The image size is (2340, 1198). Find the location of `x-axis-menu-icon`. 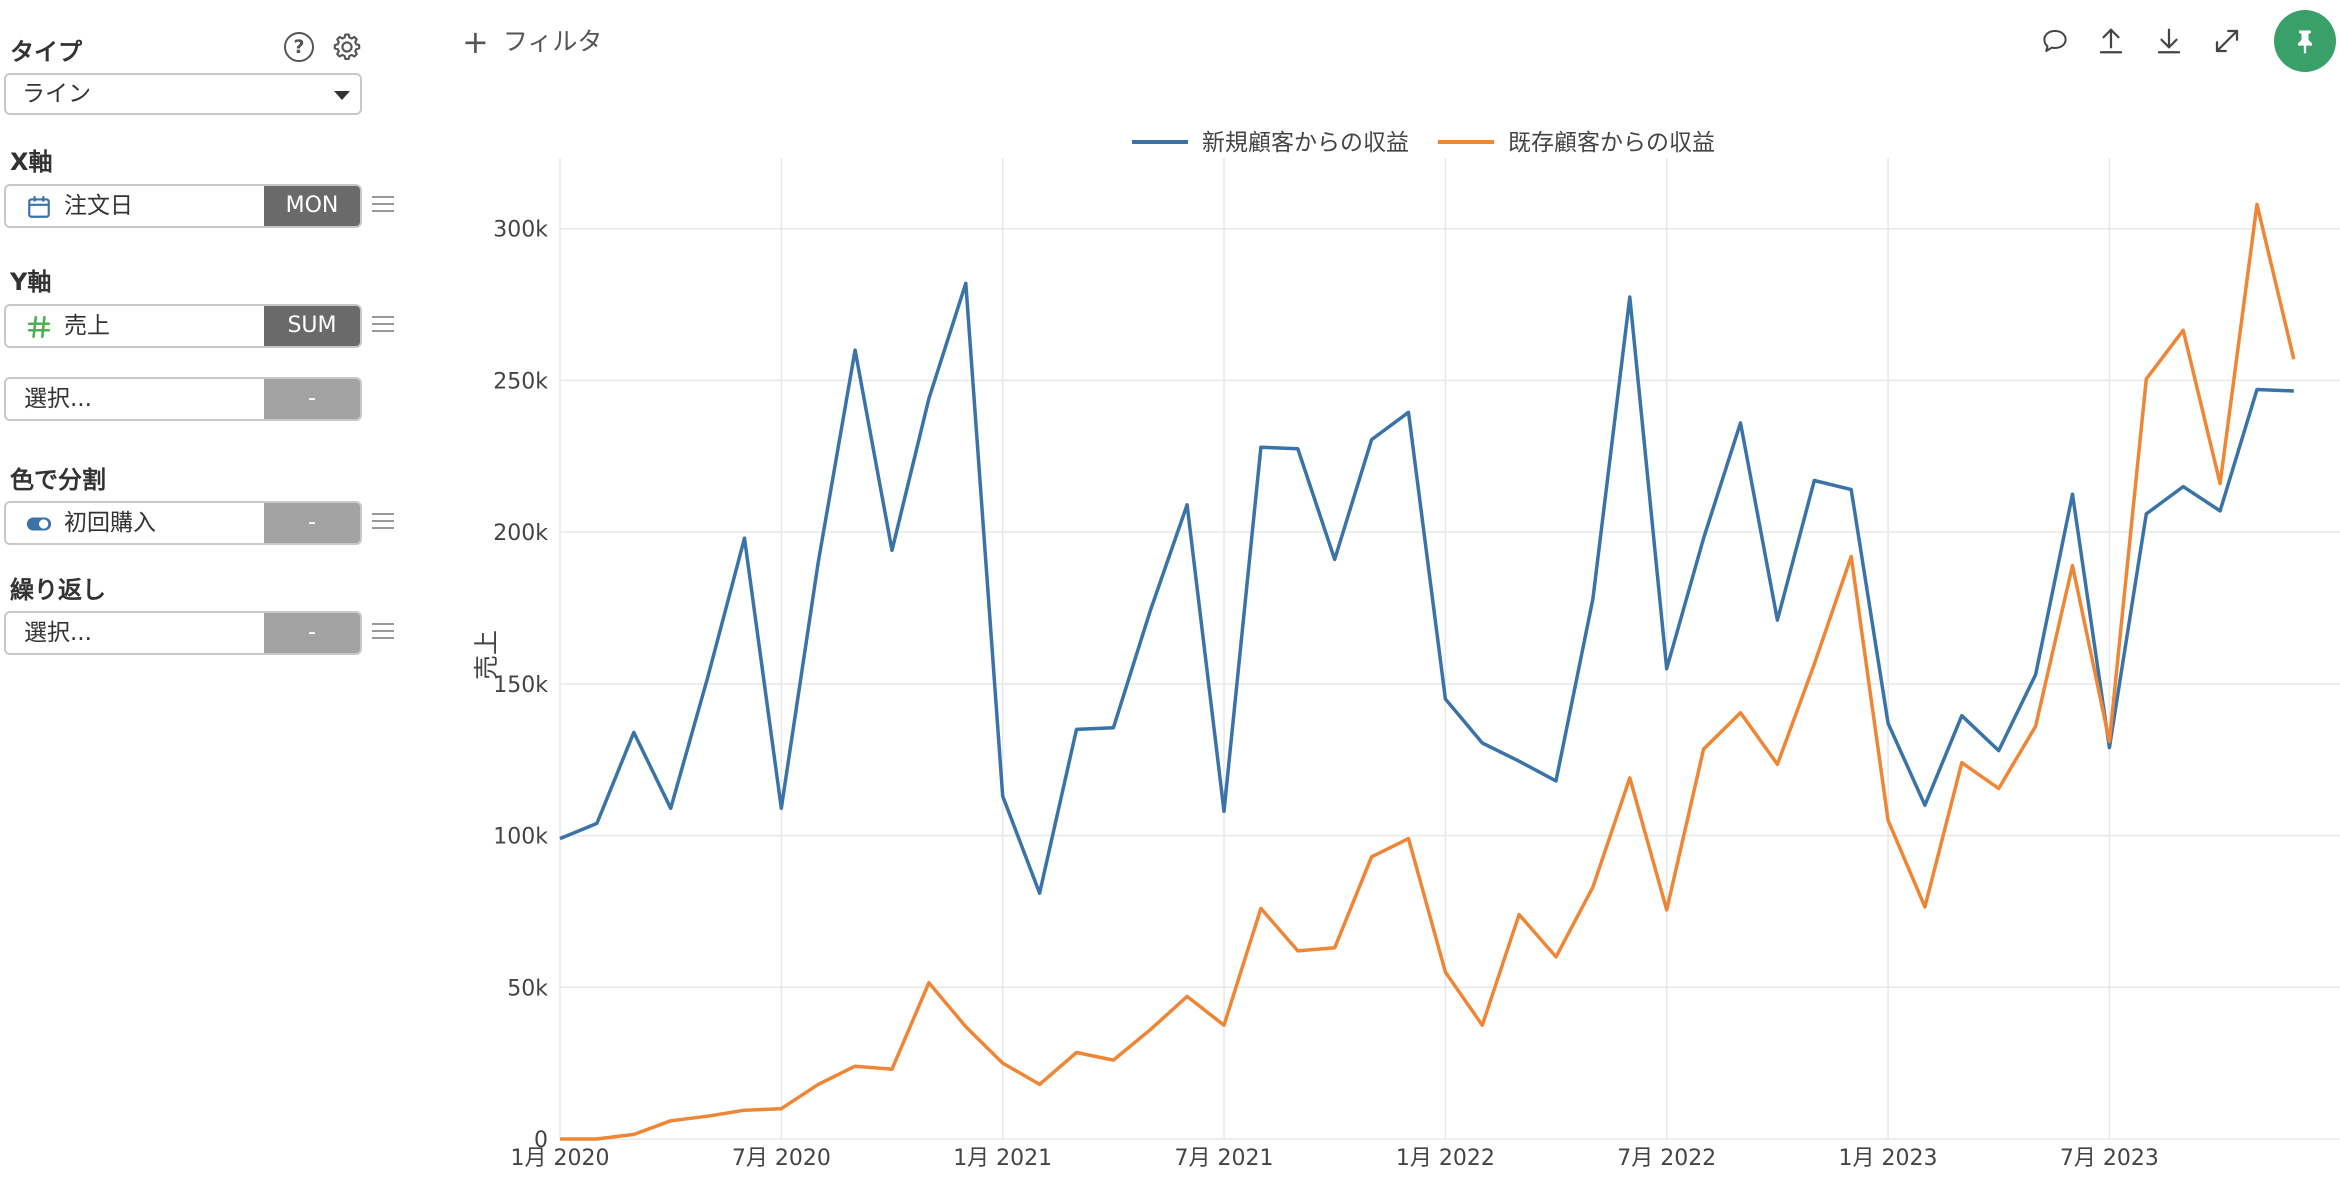

x-axis-menu-icon is located at coordinates (383, 205).